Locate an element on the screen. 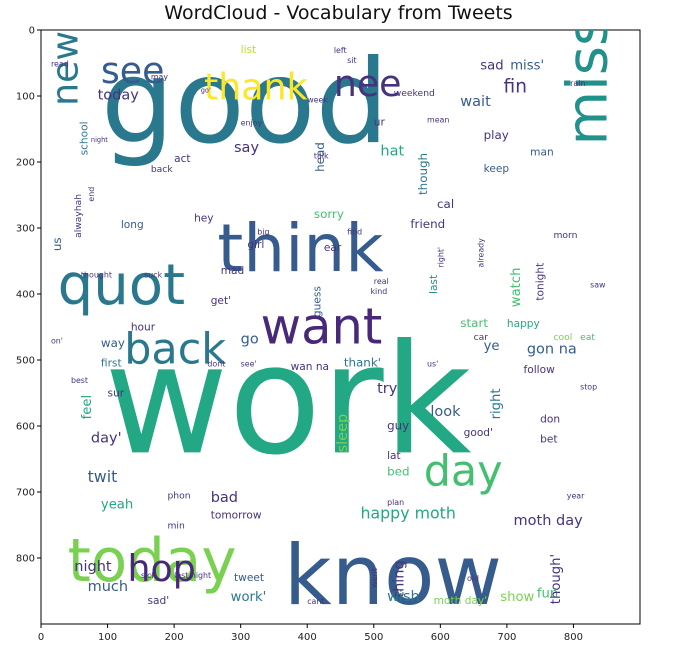  word-32: friend is located at coordinates (427, 224).